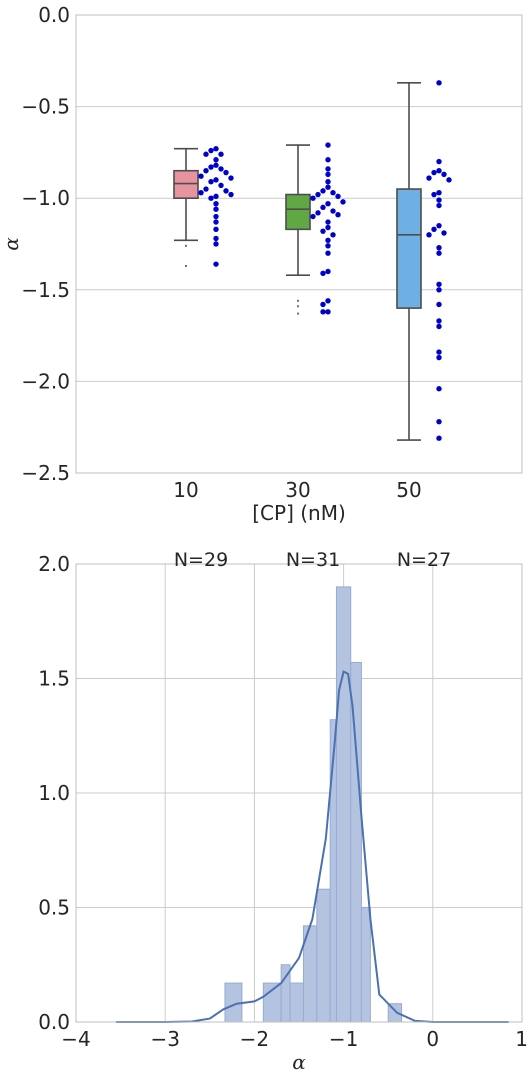  I want to click on histogram-x-ticks: −4 −3 −2 −1 0 1, so click(294, 1039).